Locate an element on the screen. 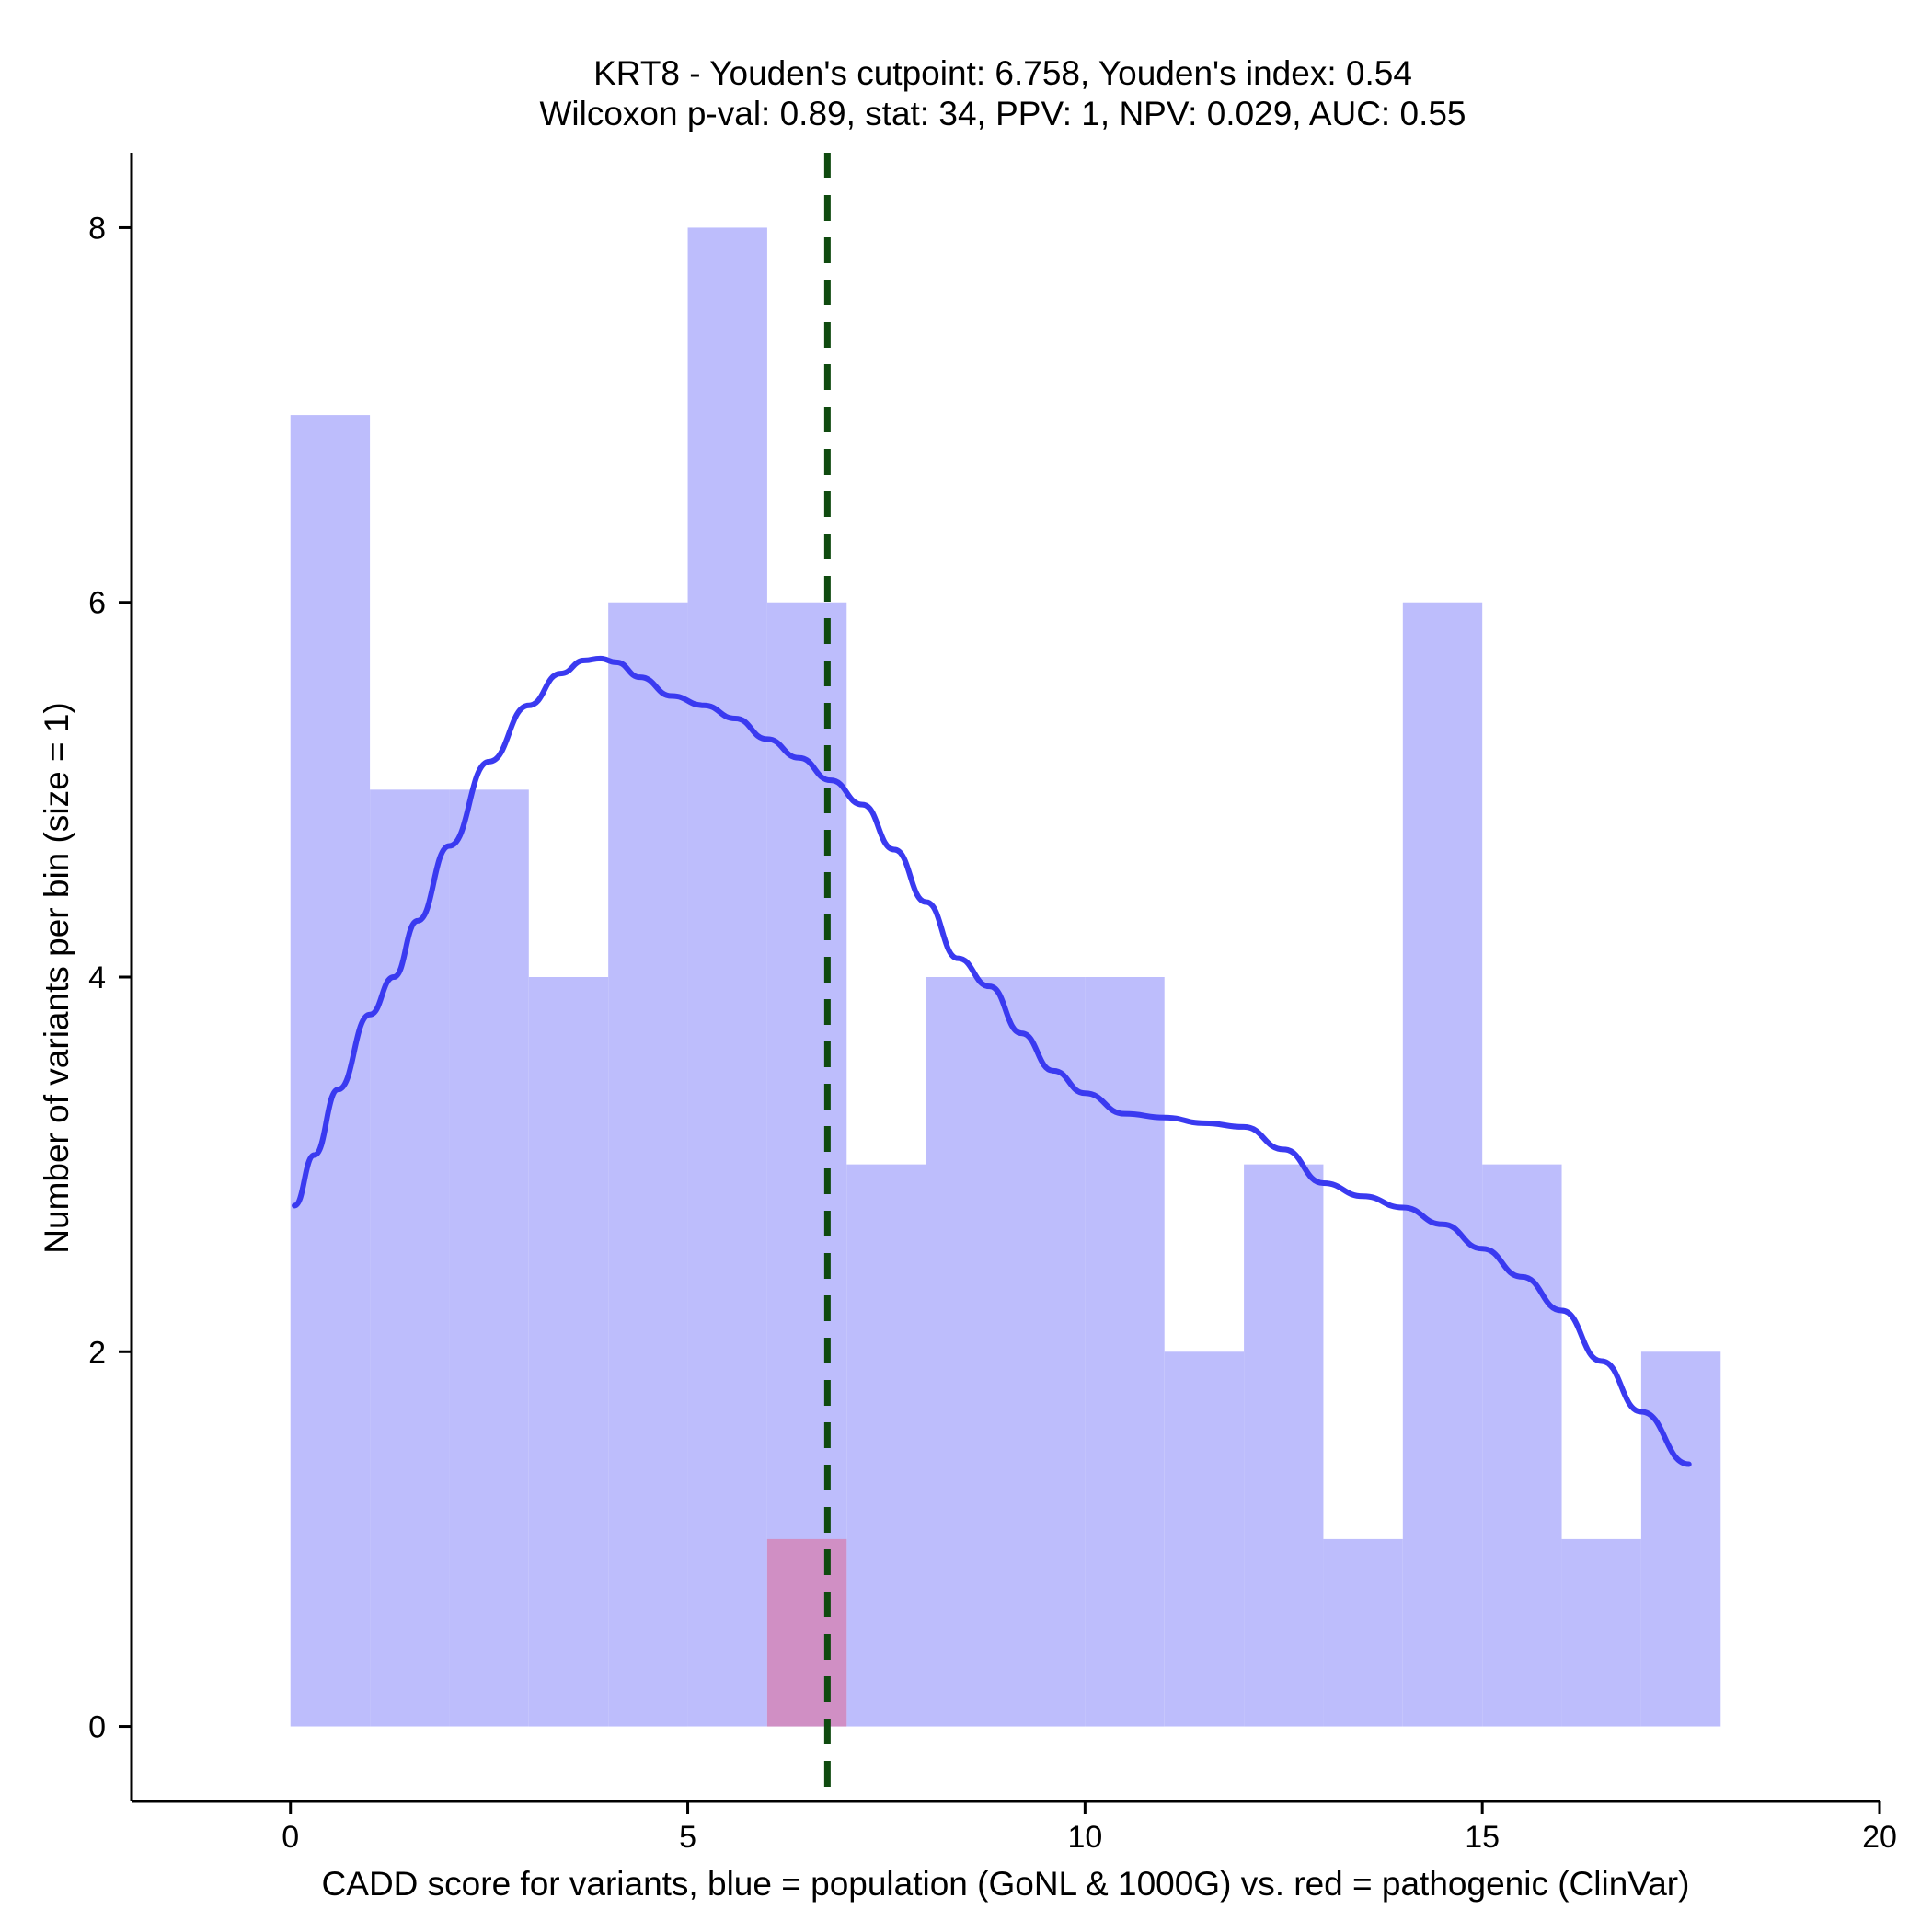  y-tick-label-4: 8 is located at coordinates (97, 228).